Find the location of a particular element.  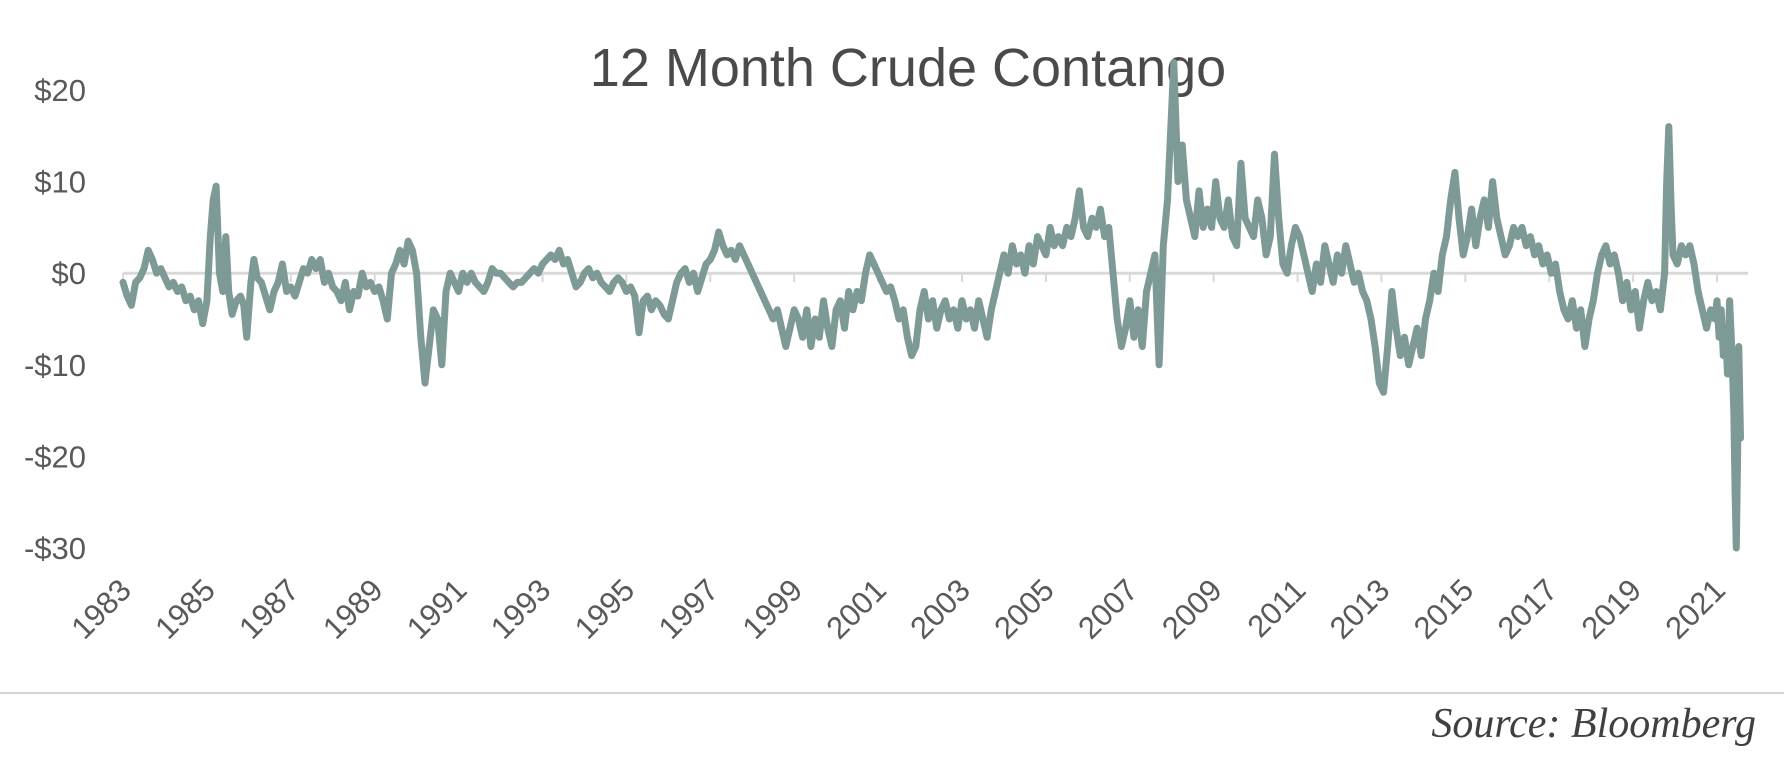

y-axis: $20 $10 $0 -$10 -$20 -$30 is located at coordinates (55, 319).